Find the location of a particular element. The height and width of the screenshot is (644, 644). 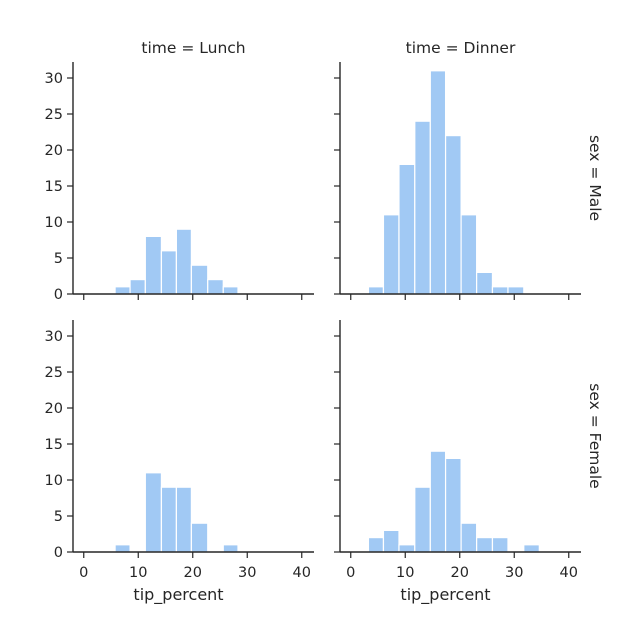

row-title: sex = Male is located at coordinates (595, 178).